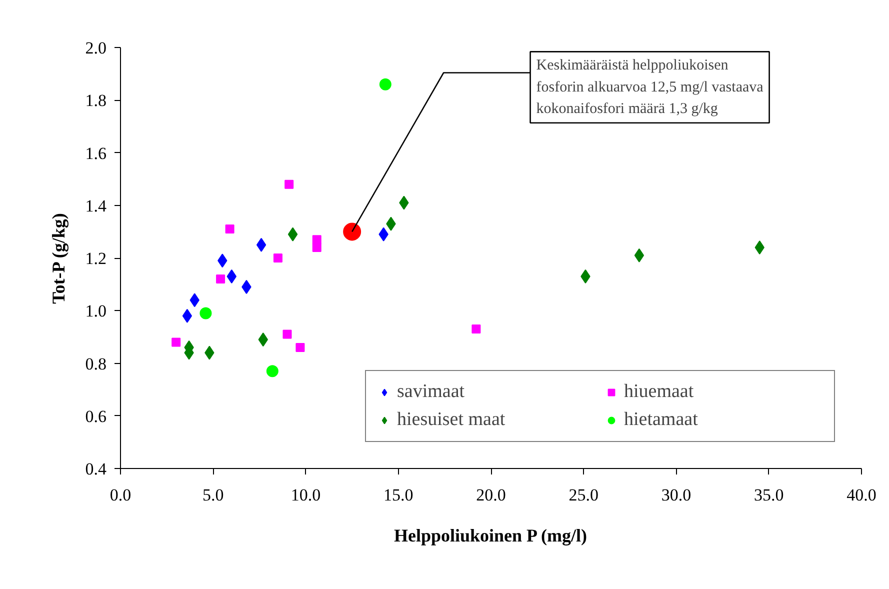  What do you see at coordinates (769, 495) in the screenshot?
I see `x-tick-label: 35.0` at bounding box center [769, 495].